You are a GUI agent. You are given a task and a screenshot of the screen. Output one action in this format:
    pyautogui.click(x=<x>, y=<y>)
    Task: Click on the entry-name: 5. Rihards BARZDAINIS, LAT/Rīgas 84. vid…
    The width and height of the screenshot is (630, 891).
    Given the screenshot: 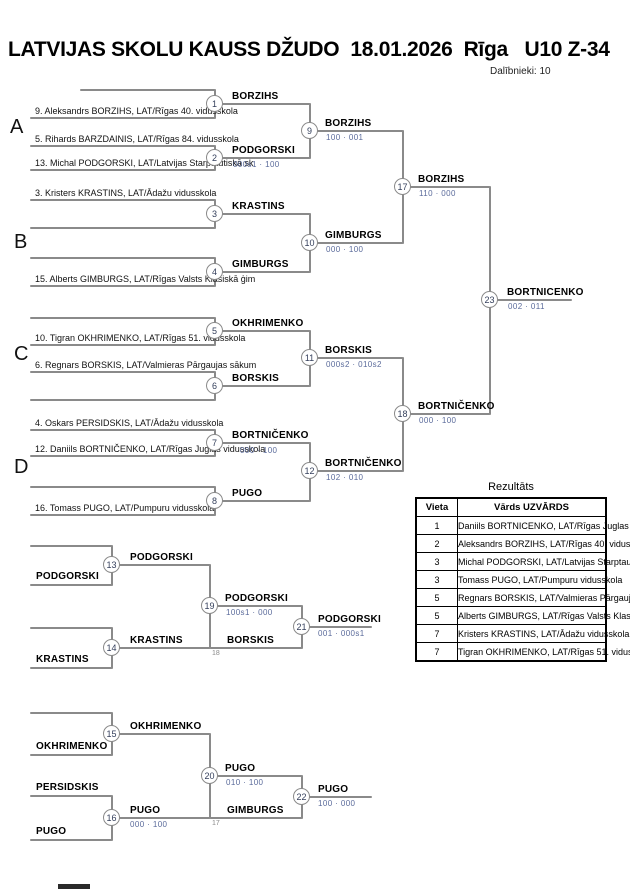 What is the action you would take?
    pyautogui.click(x=137, y=139)
    